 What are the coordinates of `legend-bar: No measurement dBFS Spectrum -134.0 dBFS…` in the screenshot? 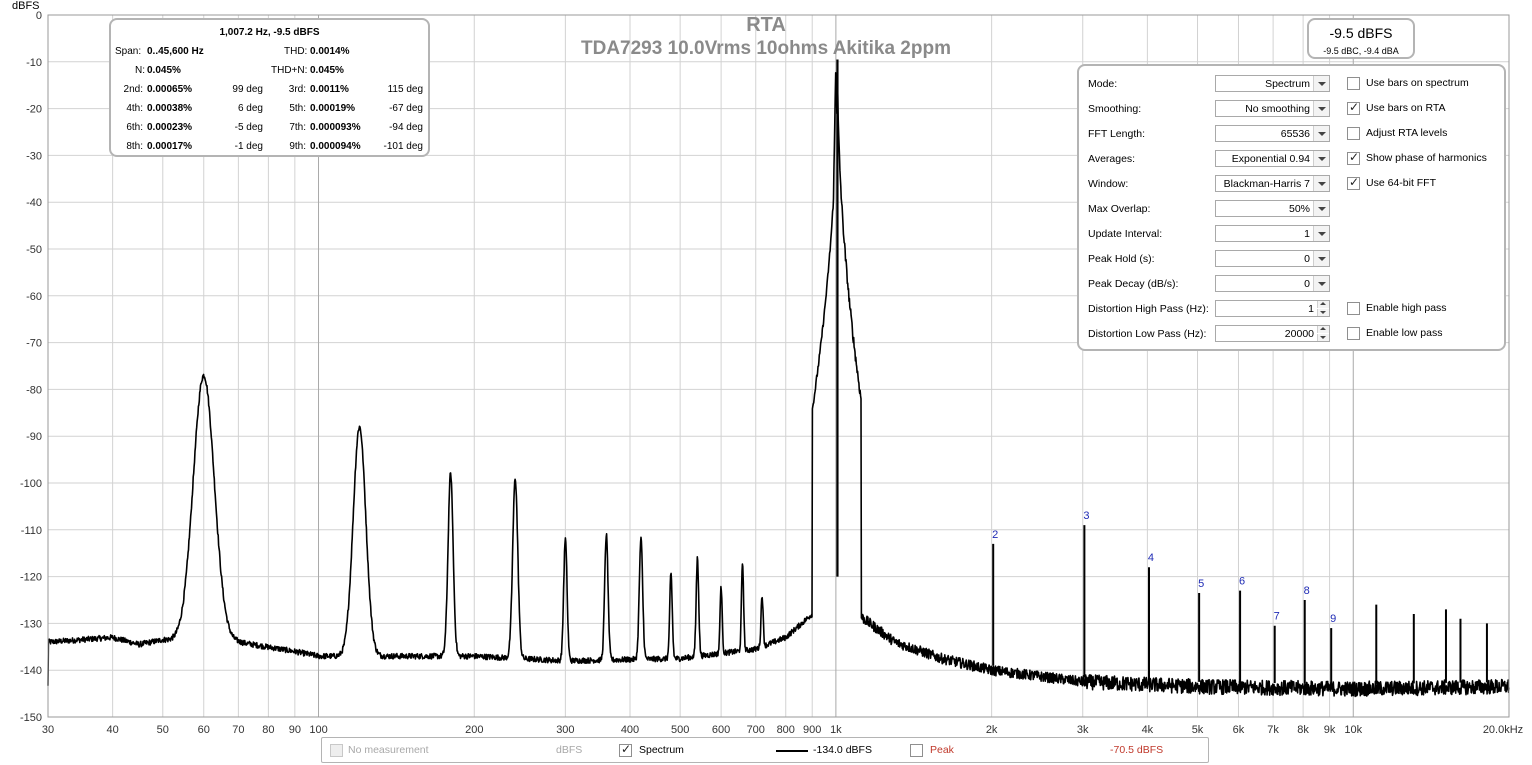 It's located at (765, 750).